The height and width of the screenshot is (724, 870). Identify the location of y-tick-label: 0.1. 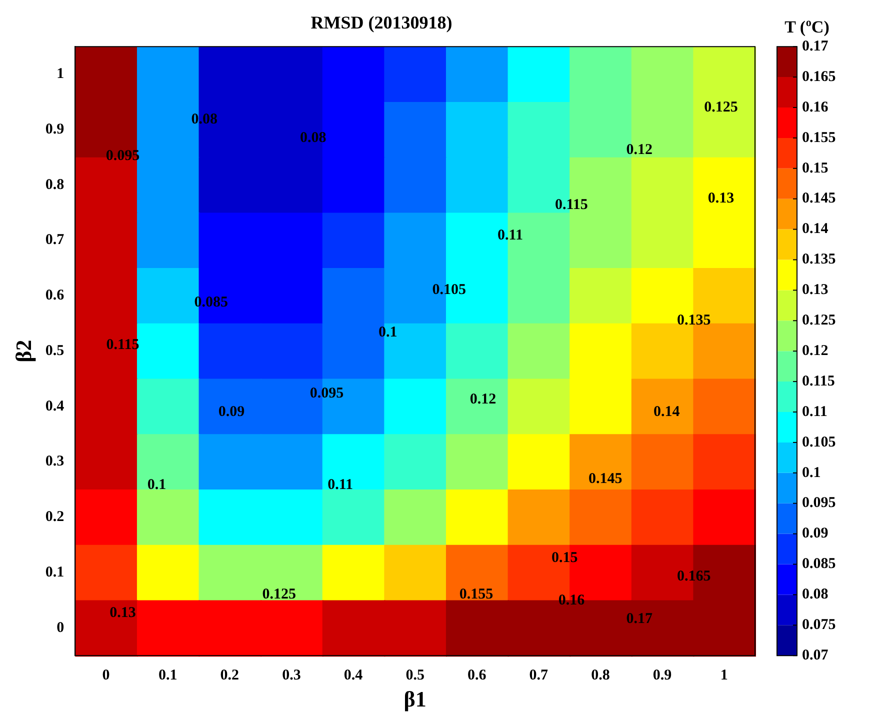
(54, 572).